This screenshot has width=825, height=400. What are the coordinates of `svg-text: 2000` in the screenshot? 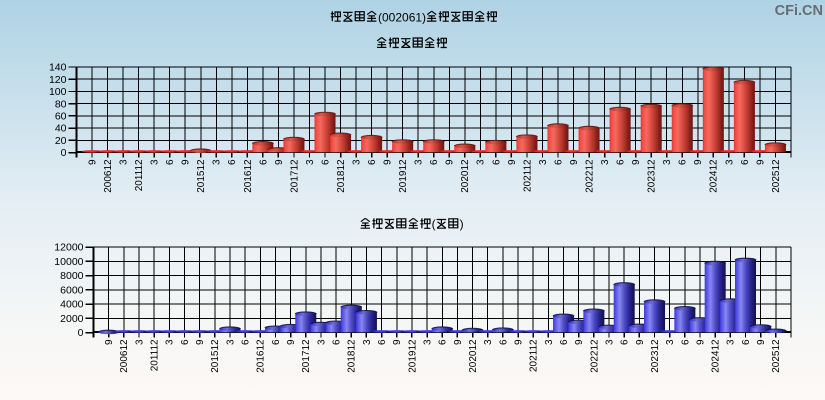 It's located at (72, 319).